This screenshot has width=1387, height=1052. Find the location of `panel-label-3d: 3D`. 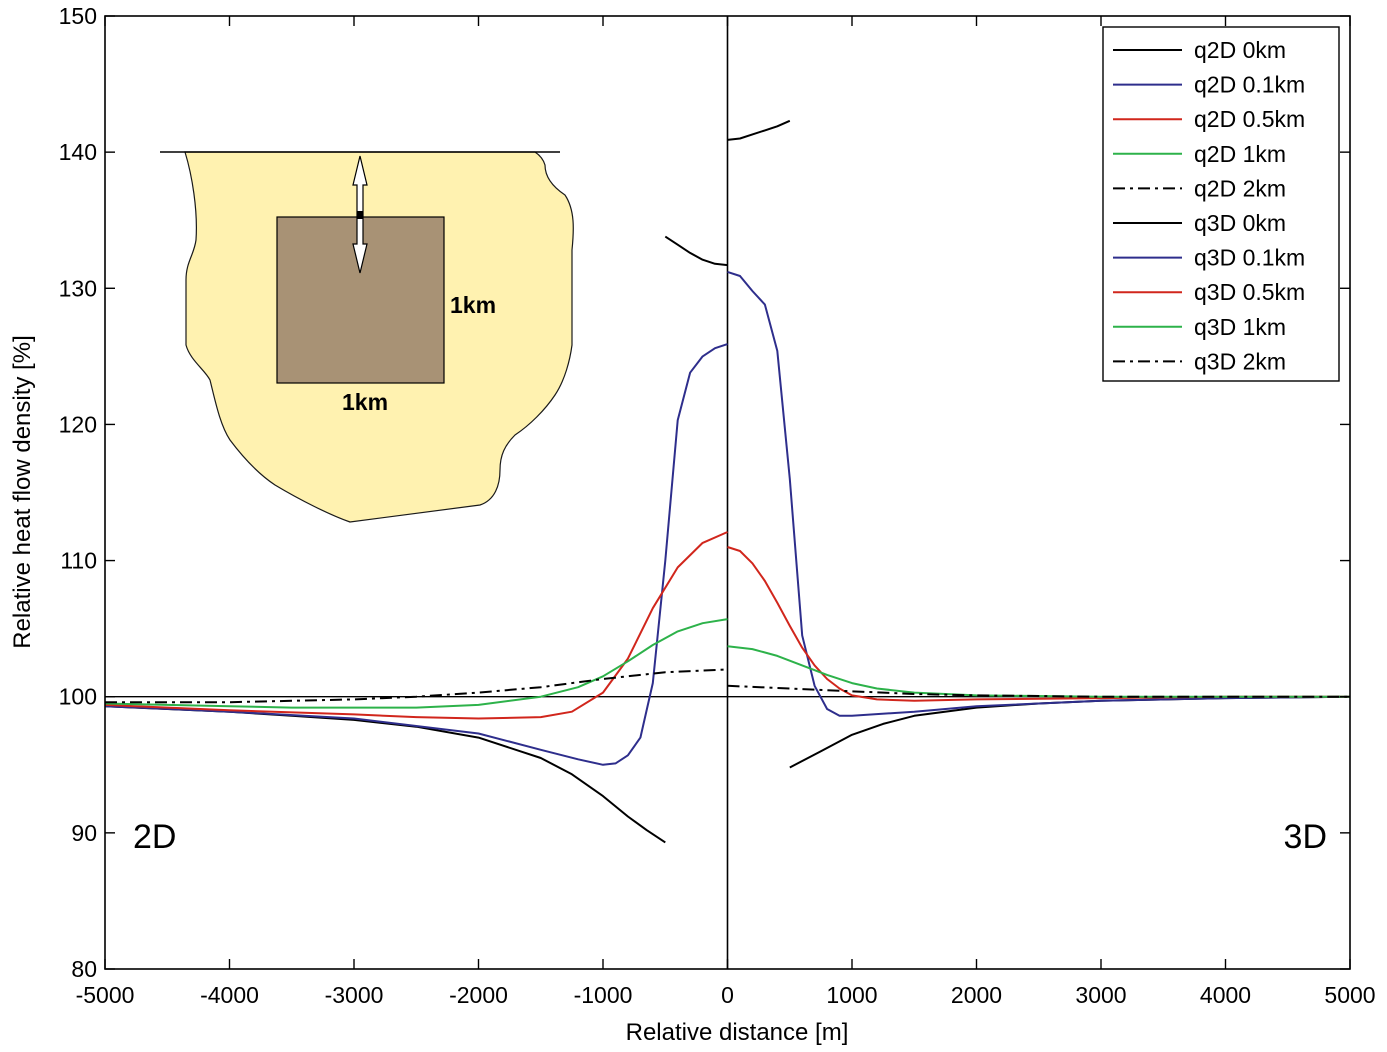

panel-label-3d: 3D is located at coordinates (1305, 837).